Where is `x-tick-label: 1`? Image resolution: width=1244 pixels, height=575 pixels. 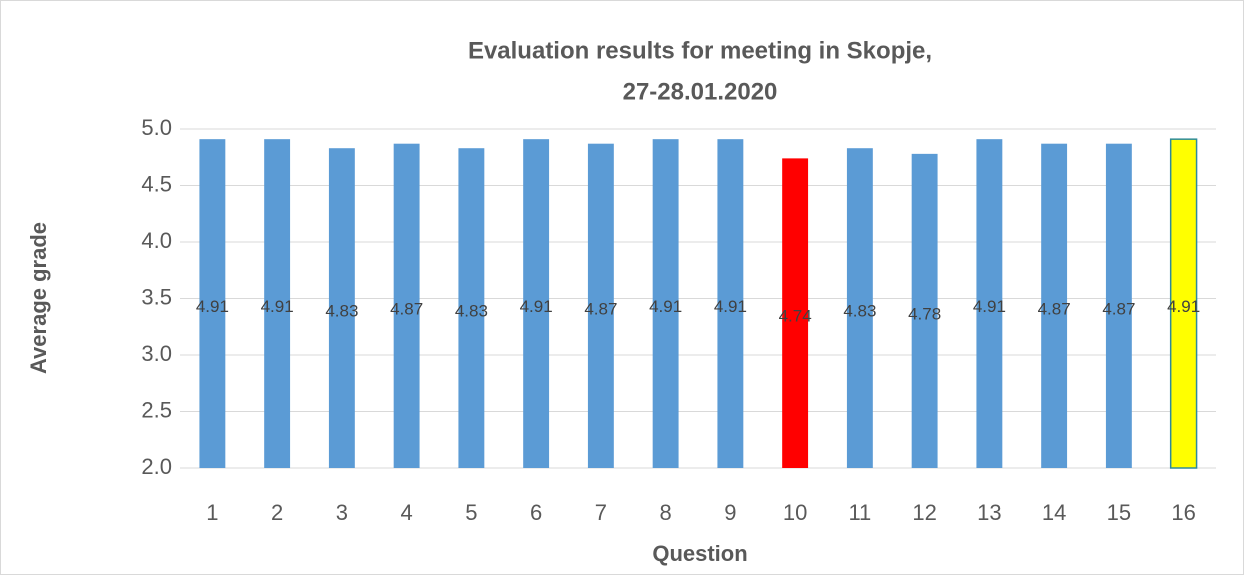
x-tick-label: 1 is located at coordinates (212, 512).